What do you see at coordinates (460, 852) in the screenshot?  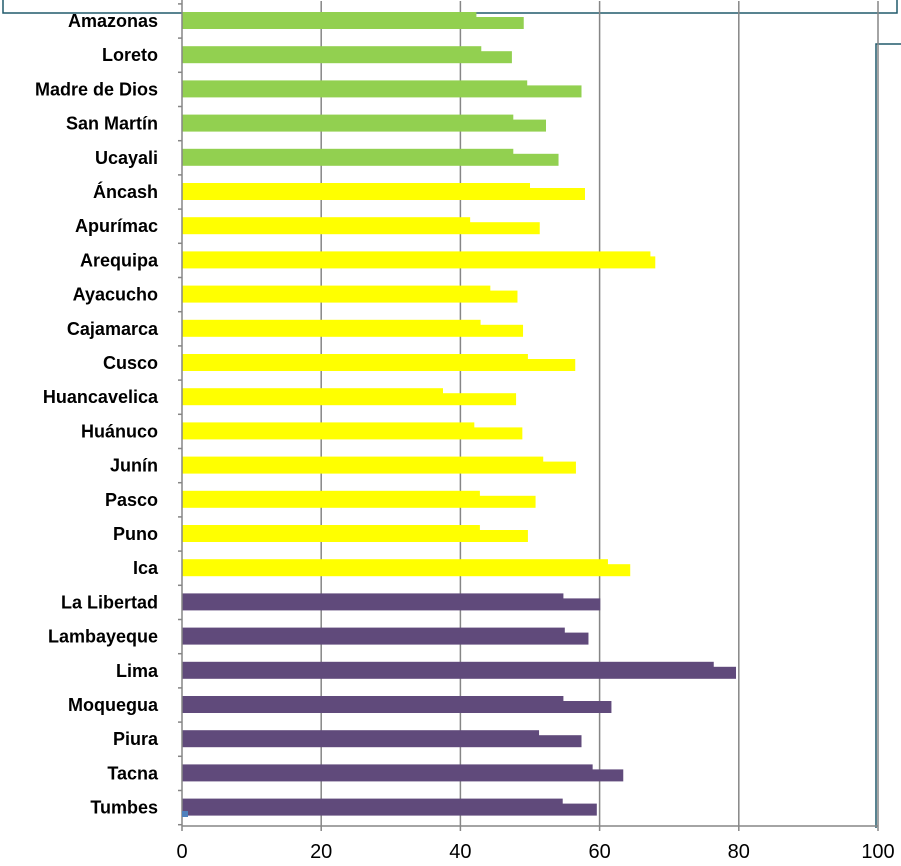 I see `x-tick-label: 40` at bounding box center [460, 852].